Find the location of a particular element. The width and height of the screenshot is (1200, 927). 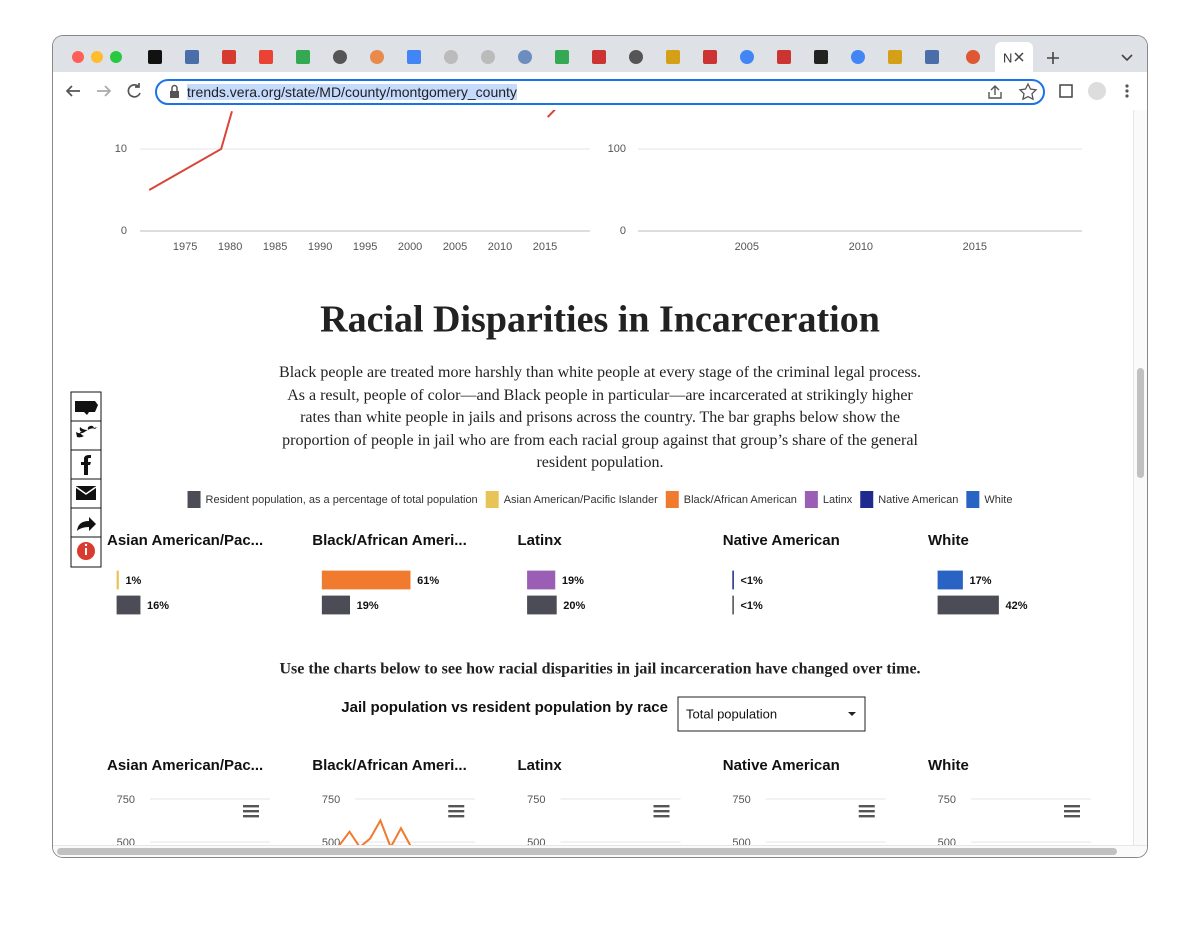

legend-label: Black/African American is located at coordinates (740, 500).